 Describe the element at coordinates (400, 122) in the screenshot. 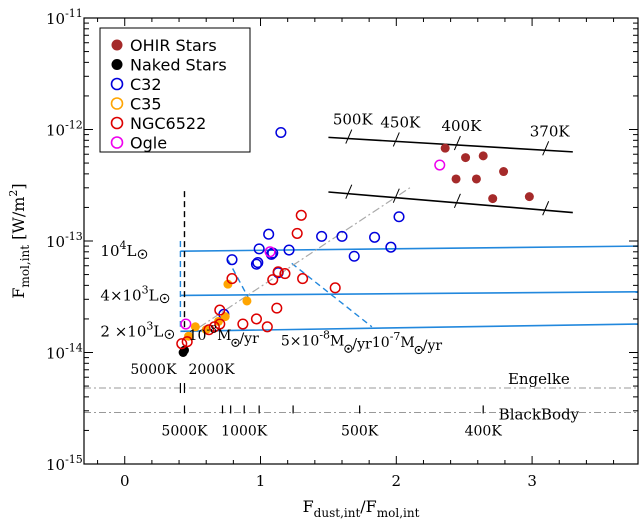

I see `temperature-band-label: 450K` at that location.